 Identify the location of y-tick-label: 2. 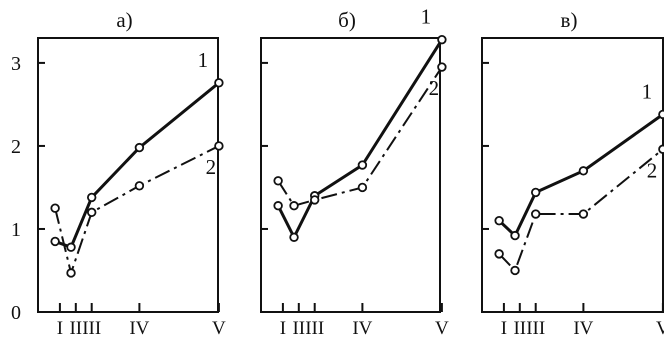
(16, 147).